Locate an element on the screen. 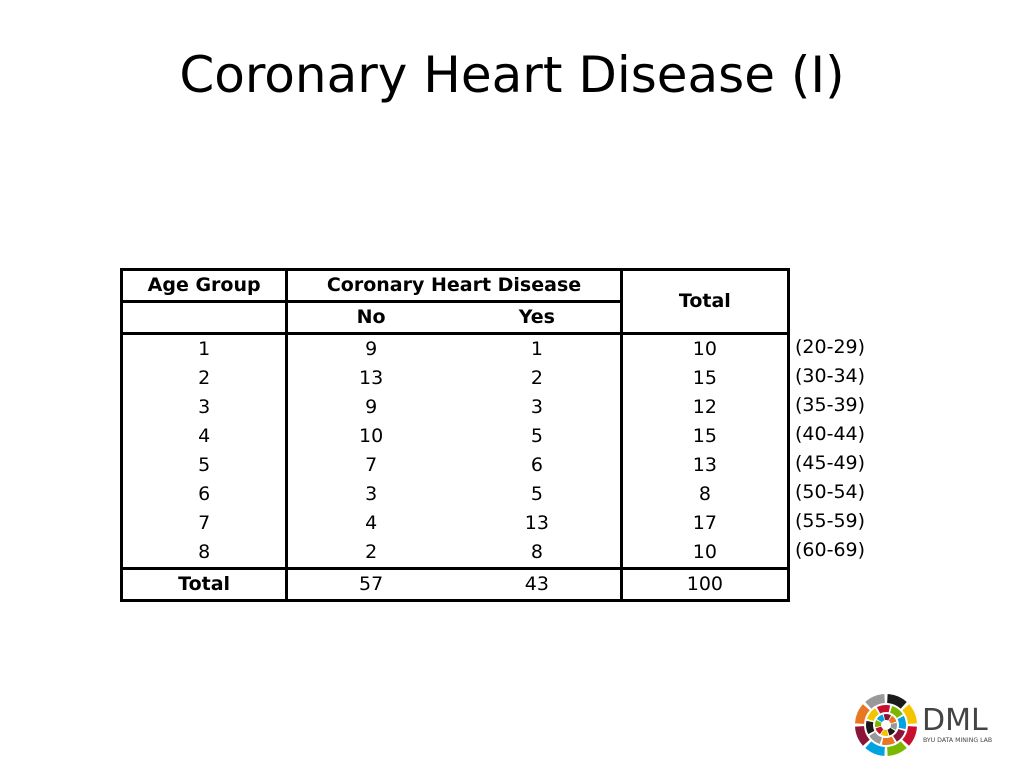 Image resolution: width=1024 pixels, height=768 pixels. age-group-cell: 6 is located at coordinates (204, 494).